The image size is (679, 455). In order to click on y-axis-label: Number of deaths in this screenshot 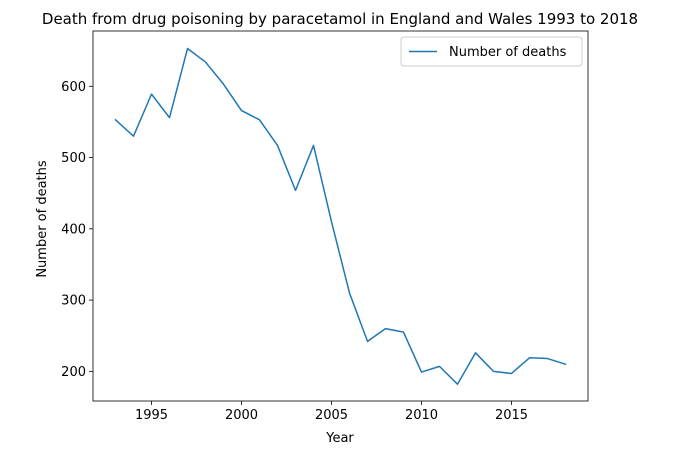, I will do `click(42, 219)`.